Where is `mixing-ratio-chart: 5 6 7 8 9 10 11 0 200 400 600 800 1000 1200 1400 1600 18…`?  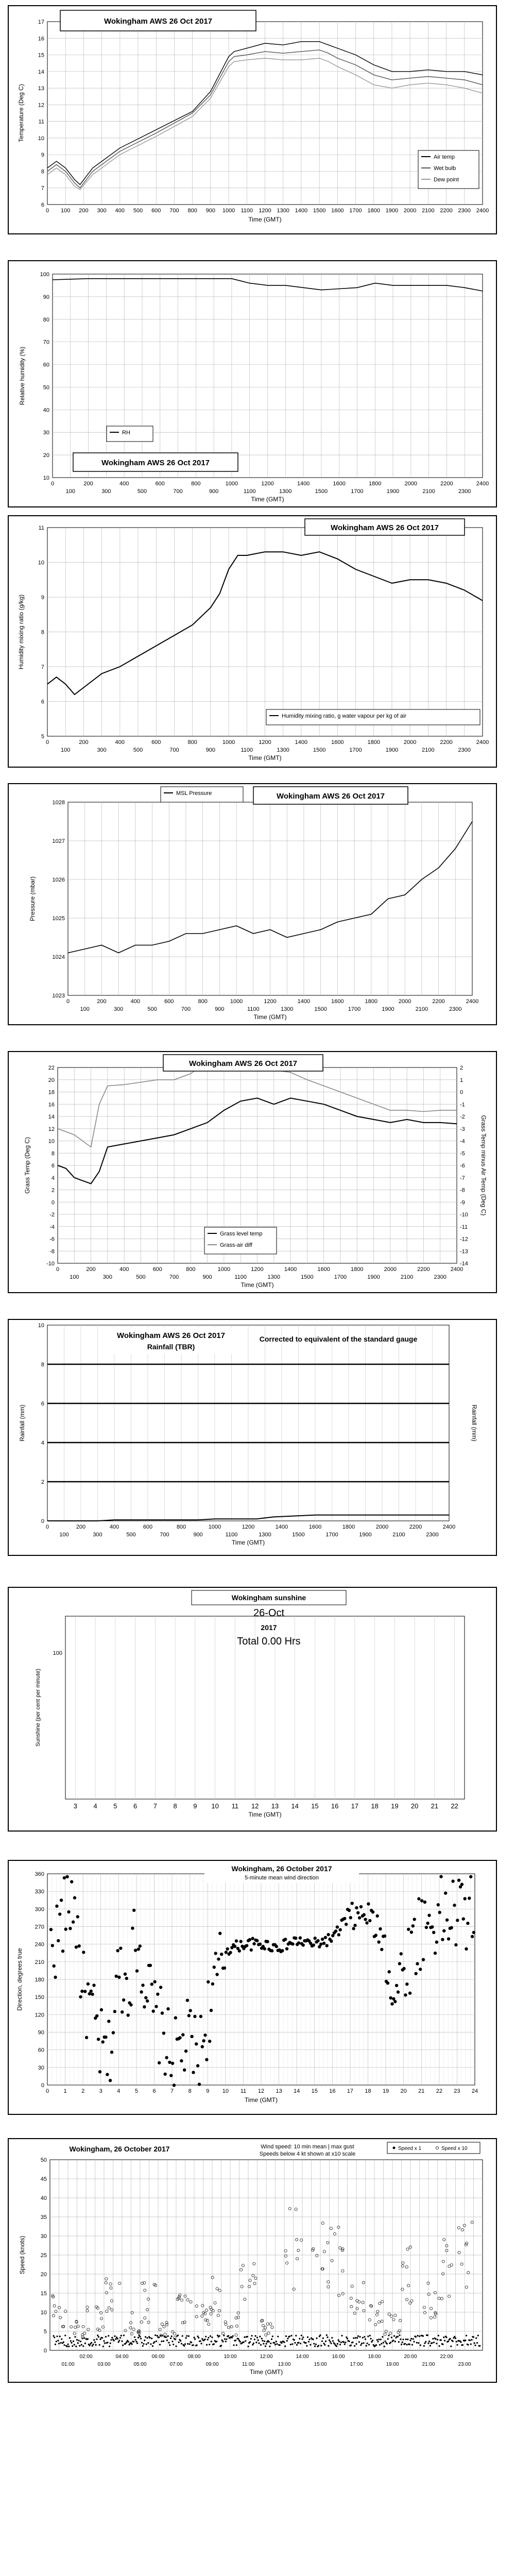 mixing-ratio-chart: 5 6 7 8 9 10 11 0 200 400 600 800 1000 1200 1400 1600 18… is located at coordinates (254, 639).